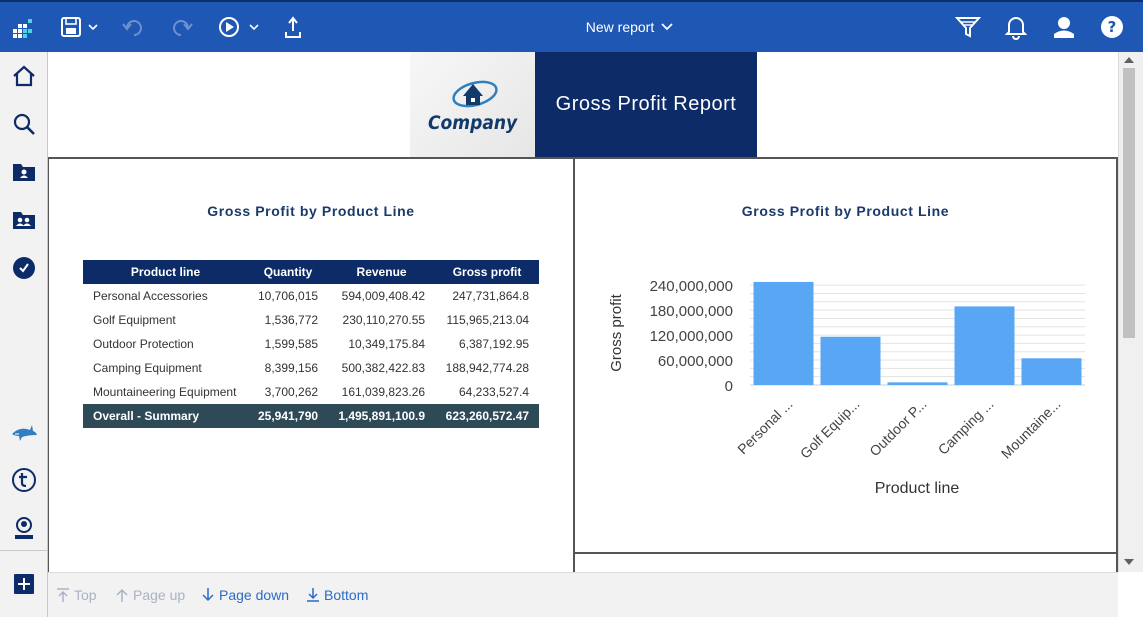 This screenshot has width=1143, height=617. What do you see at coordinates (23, 432) in the screenshot?
I see `shark-icon` at bounding box center [23, 432].